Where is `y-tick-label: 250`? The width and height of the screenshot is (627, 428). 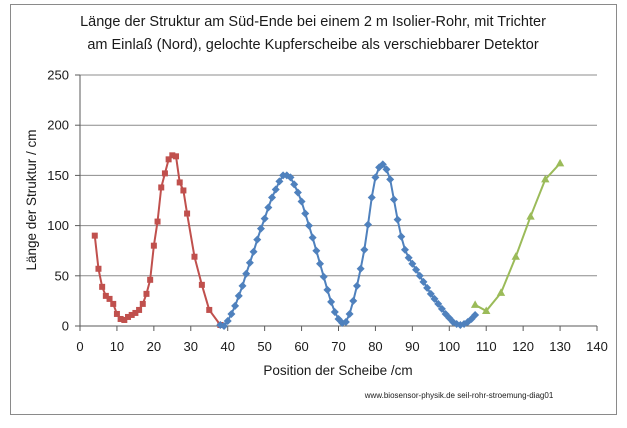 y-tick-label: 250 is located at coordinates (58, 75).